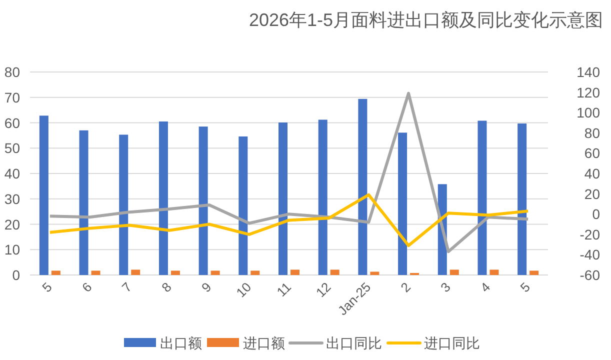  What do you see at coordinates (425, 20) in the screenshot?
I see `chart-title: 2026年1-5月面料进出口额及同比变化示意图` at bounding box center [425, 20].